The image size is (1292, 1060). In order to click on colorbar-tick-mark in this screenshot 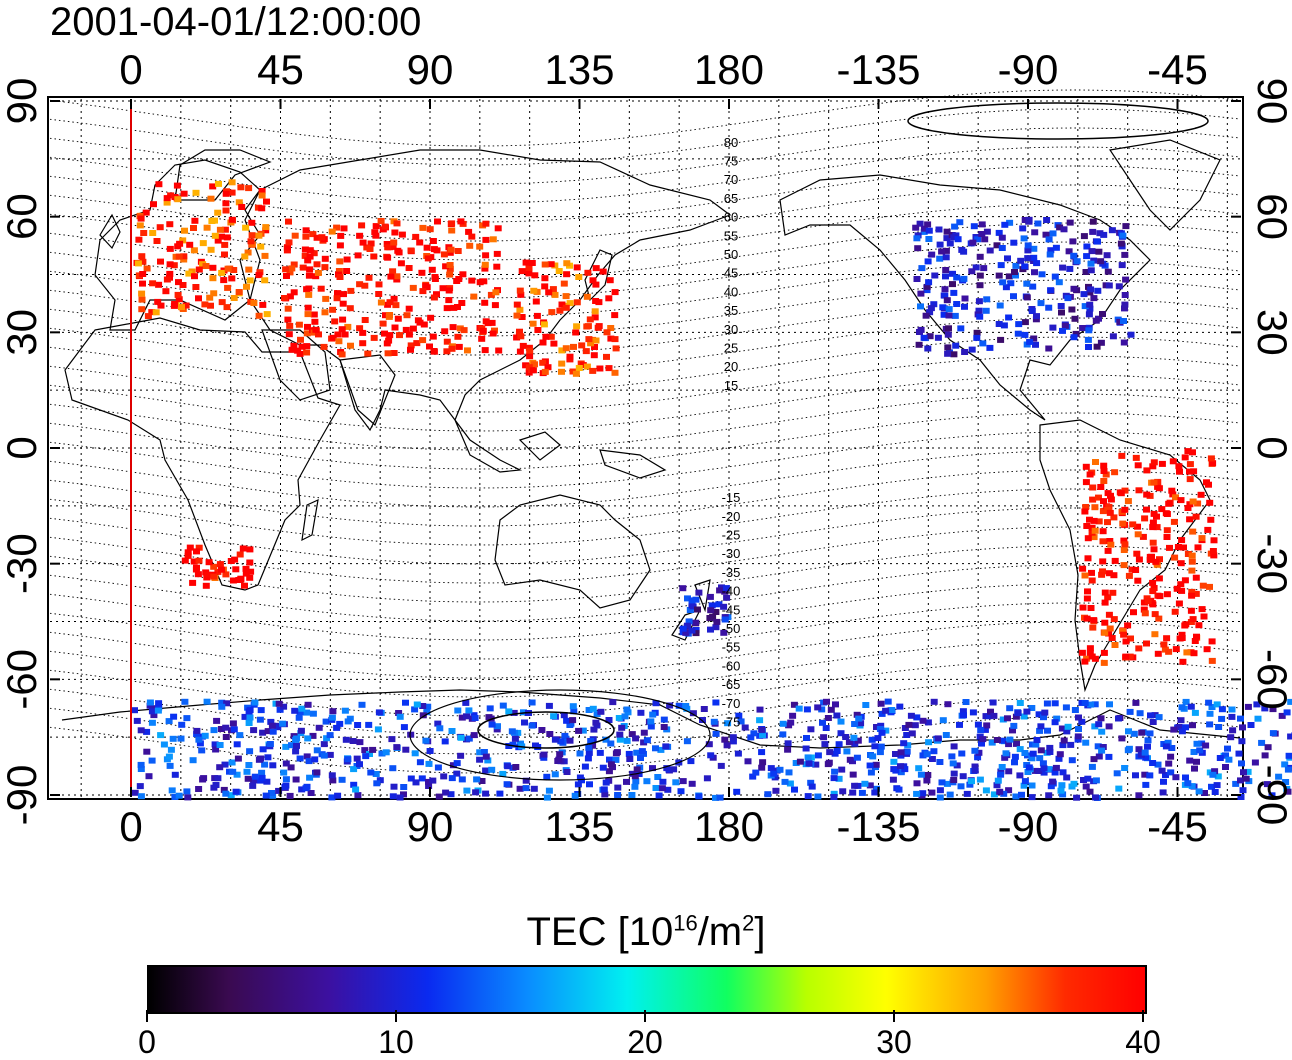, I will do `click(396, 1016)`.